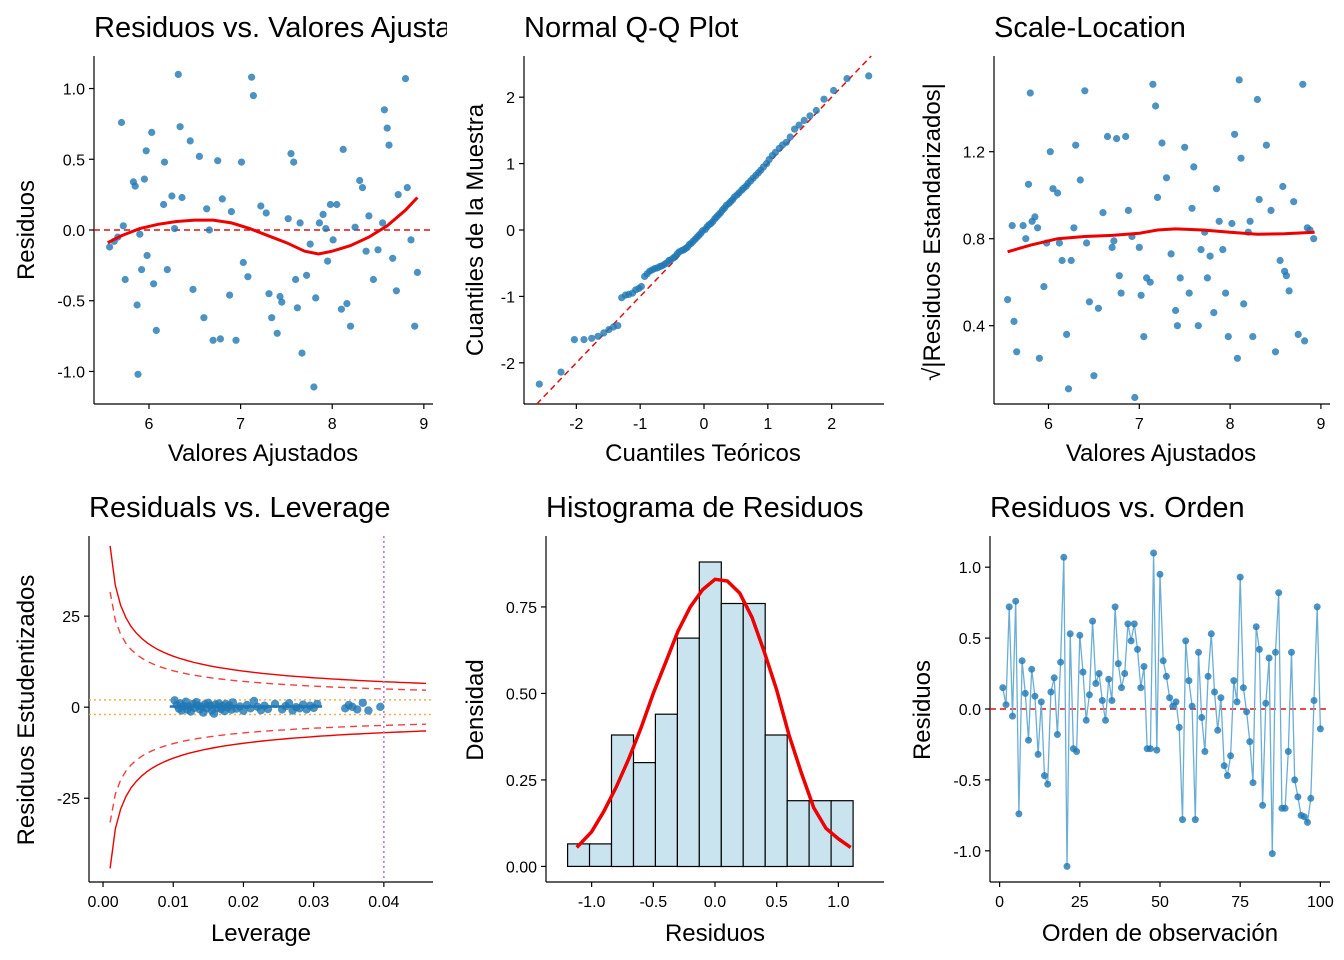 The width and height of the screenshot is (1344, 960). I want to click on panel3-y-label: √|Residuos Estandarizados|, so click(932, 232).